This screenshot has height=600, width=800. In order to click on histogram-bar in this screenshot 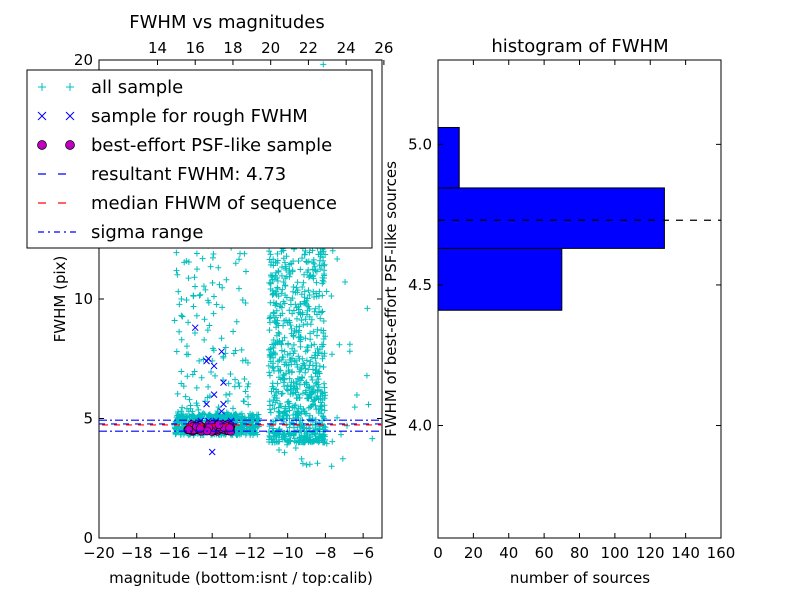, I will do `click(551, 218)`.